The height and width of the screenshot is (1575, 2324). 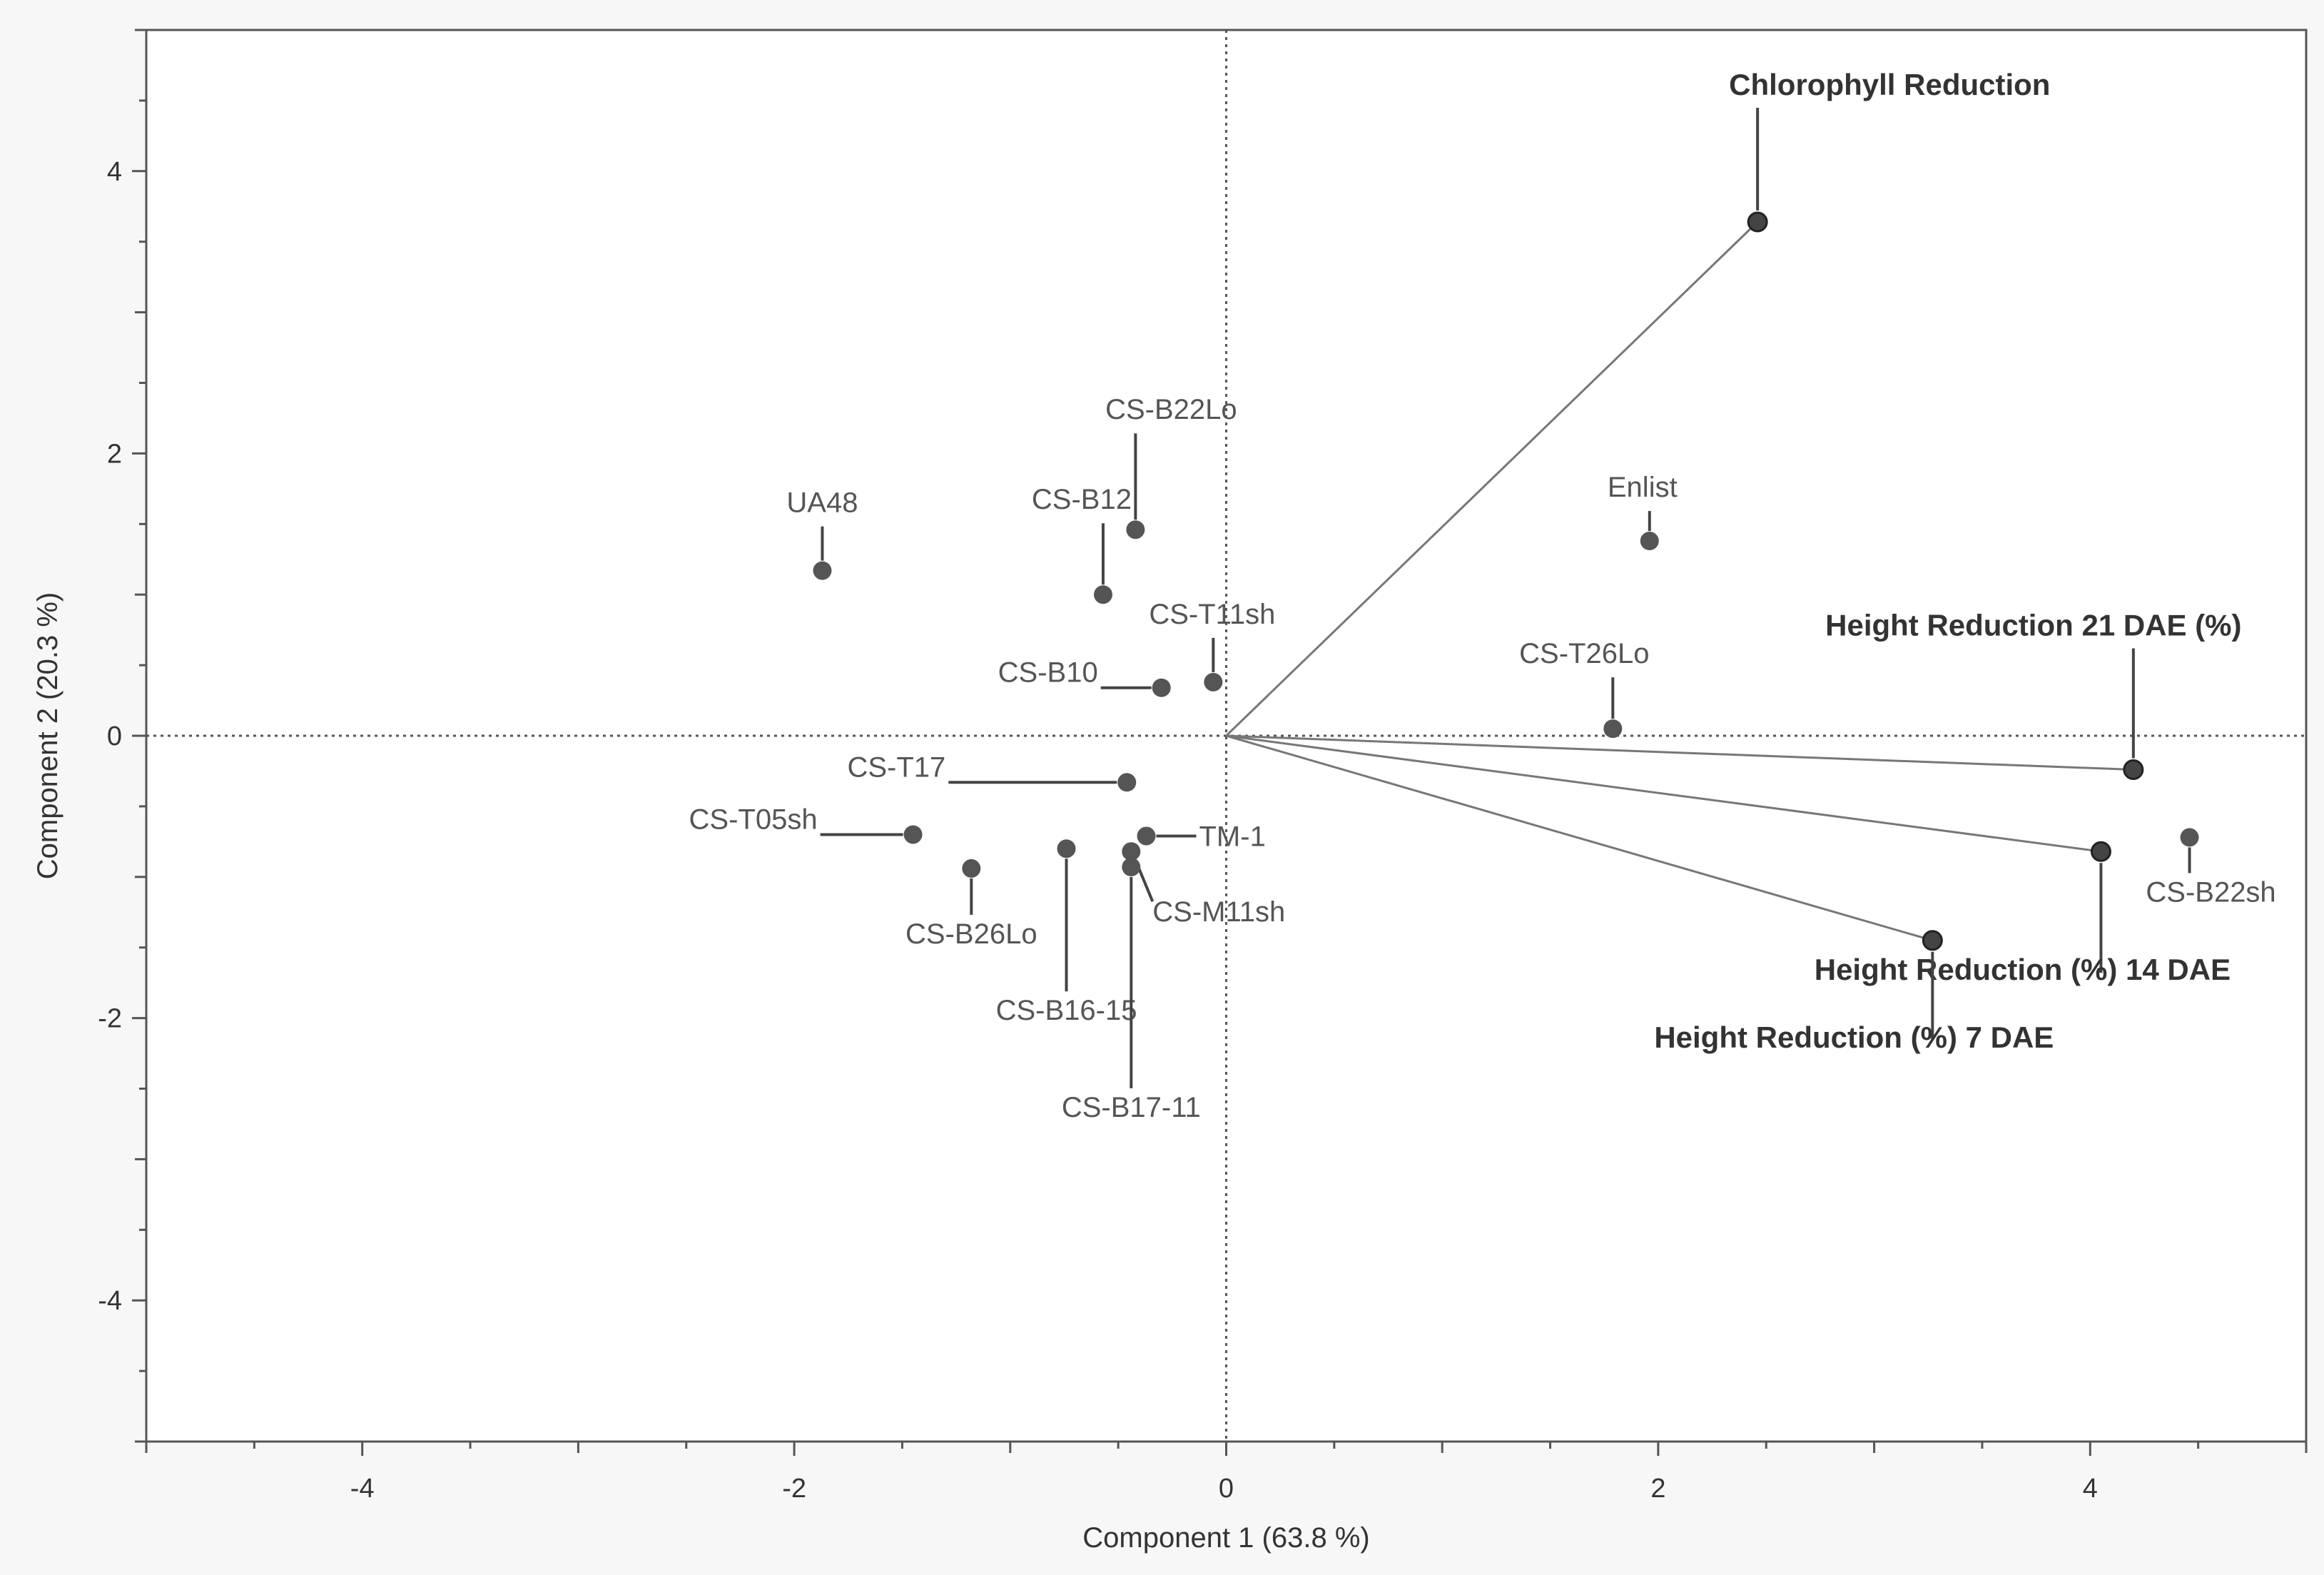 I want to click on point-label-enlist: Enlist, so click(x=1643, y=487).